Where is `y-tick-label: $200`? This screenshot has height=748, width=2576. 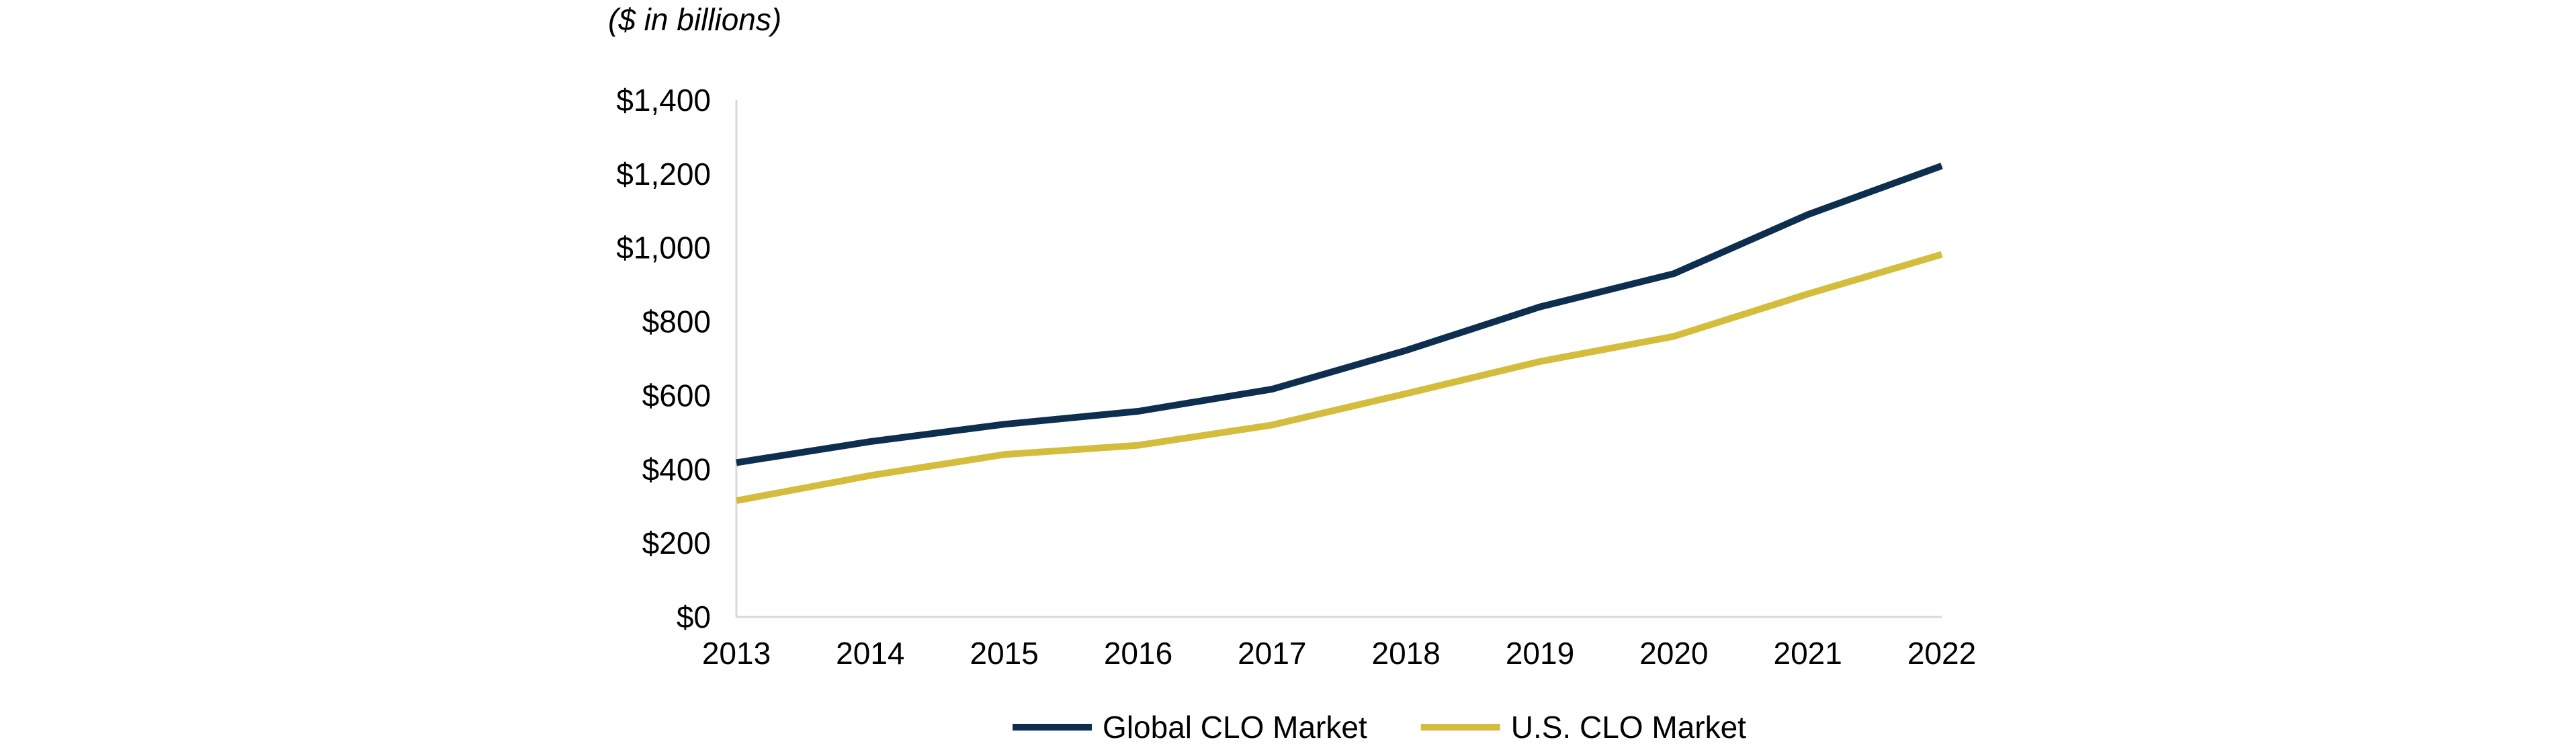 y-tick-label: $200 is located at coordinates (676, 543).